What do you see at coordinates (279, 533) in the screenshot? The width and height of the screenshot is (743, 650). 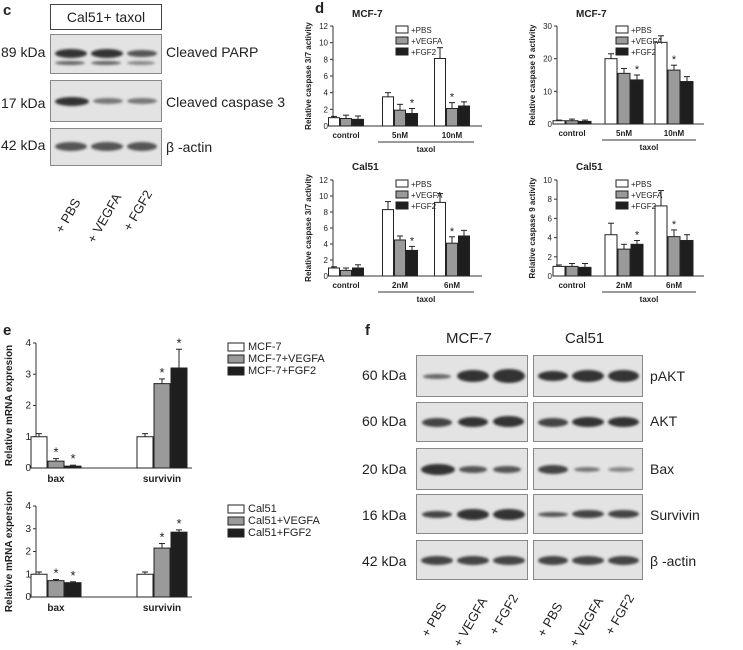 I see `legend-label: Cal51+FGF2` at bounding box center [279, 533].